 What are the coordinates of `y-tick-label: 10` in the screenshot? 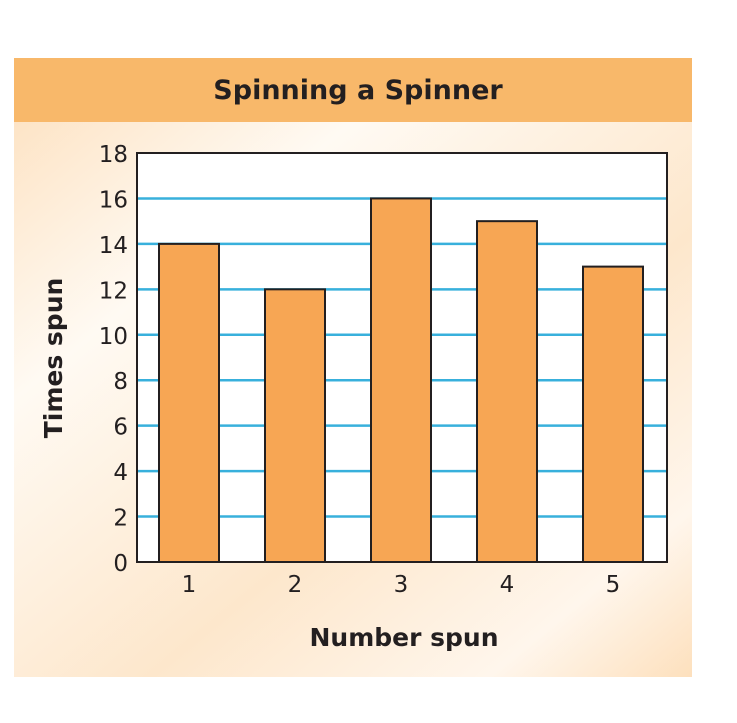 It's located at (113, 337).